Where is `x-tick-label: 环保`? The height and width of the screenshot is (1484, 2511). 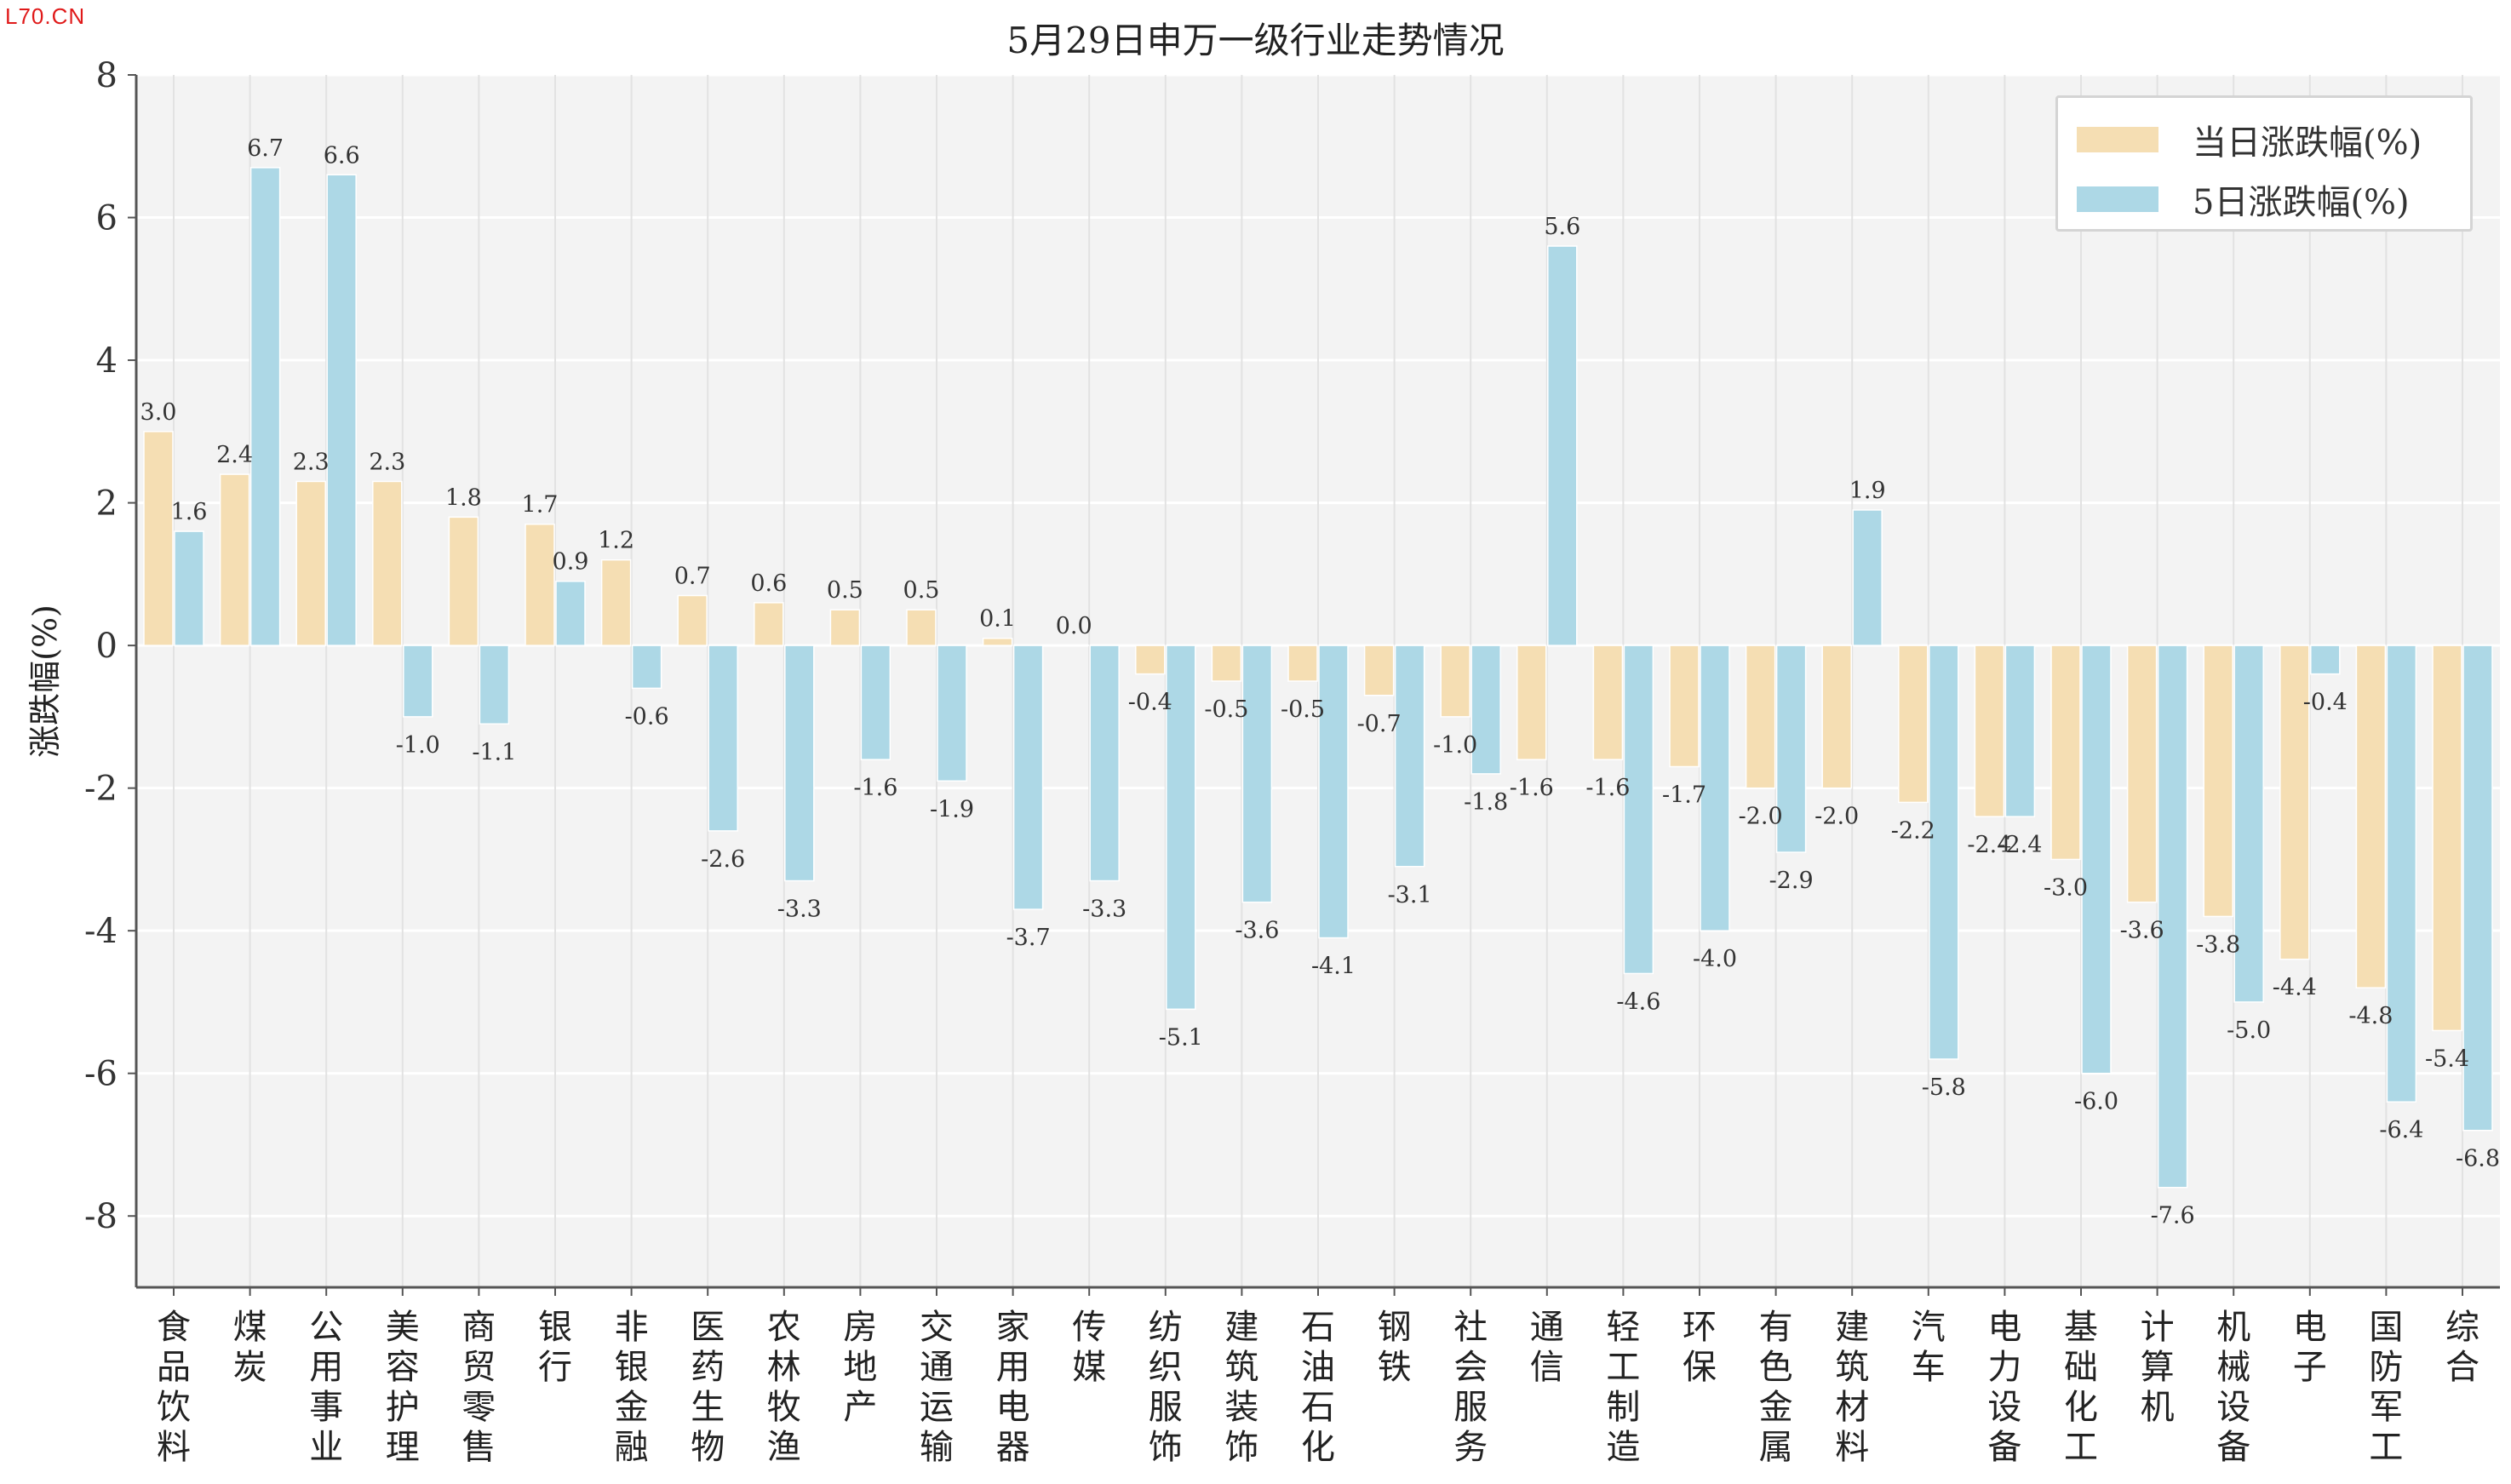 x-tick-label: 环保 is located at coordinates (1700, 1348).